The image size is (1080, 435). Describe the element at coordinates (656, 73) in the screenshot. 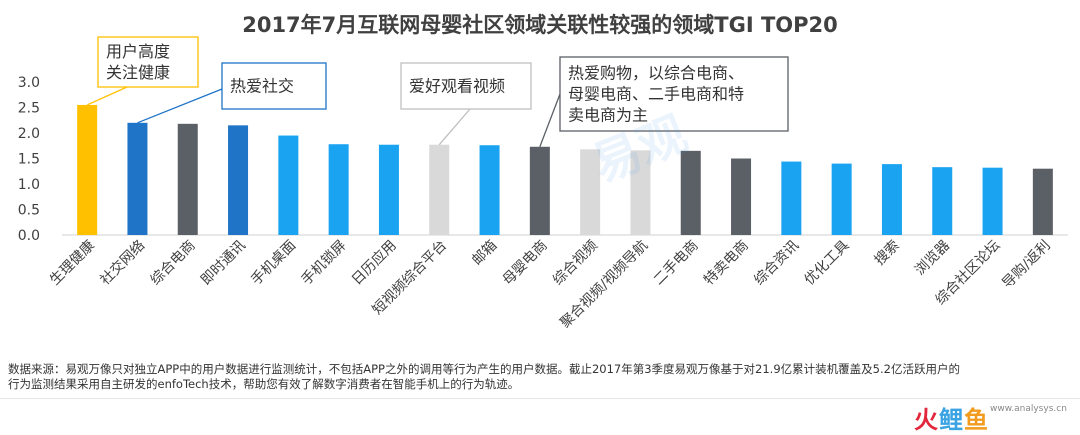

I see `annotation-text: 热爱购物，以综合电商、` at that location.